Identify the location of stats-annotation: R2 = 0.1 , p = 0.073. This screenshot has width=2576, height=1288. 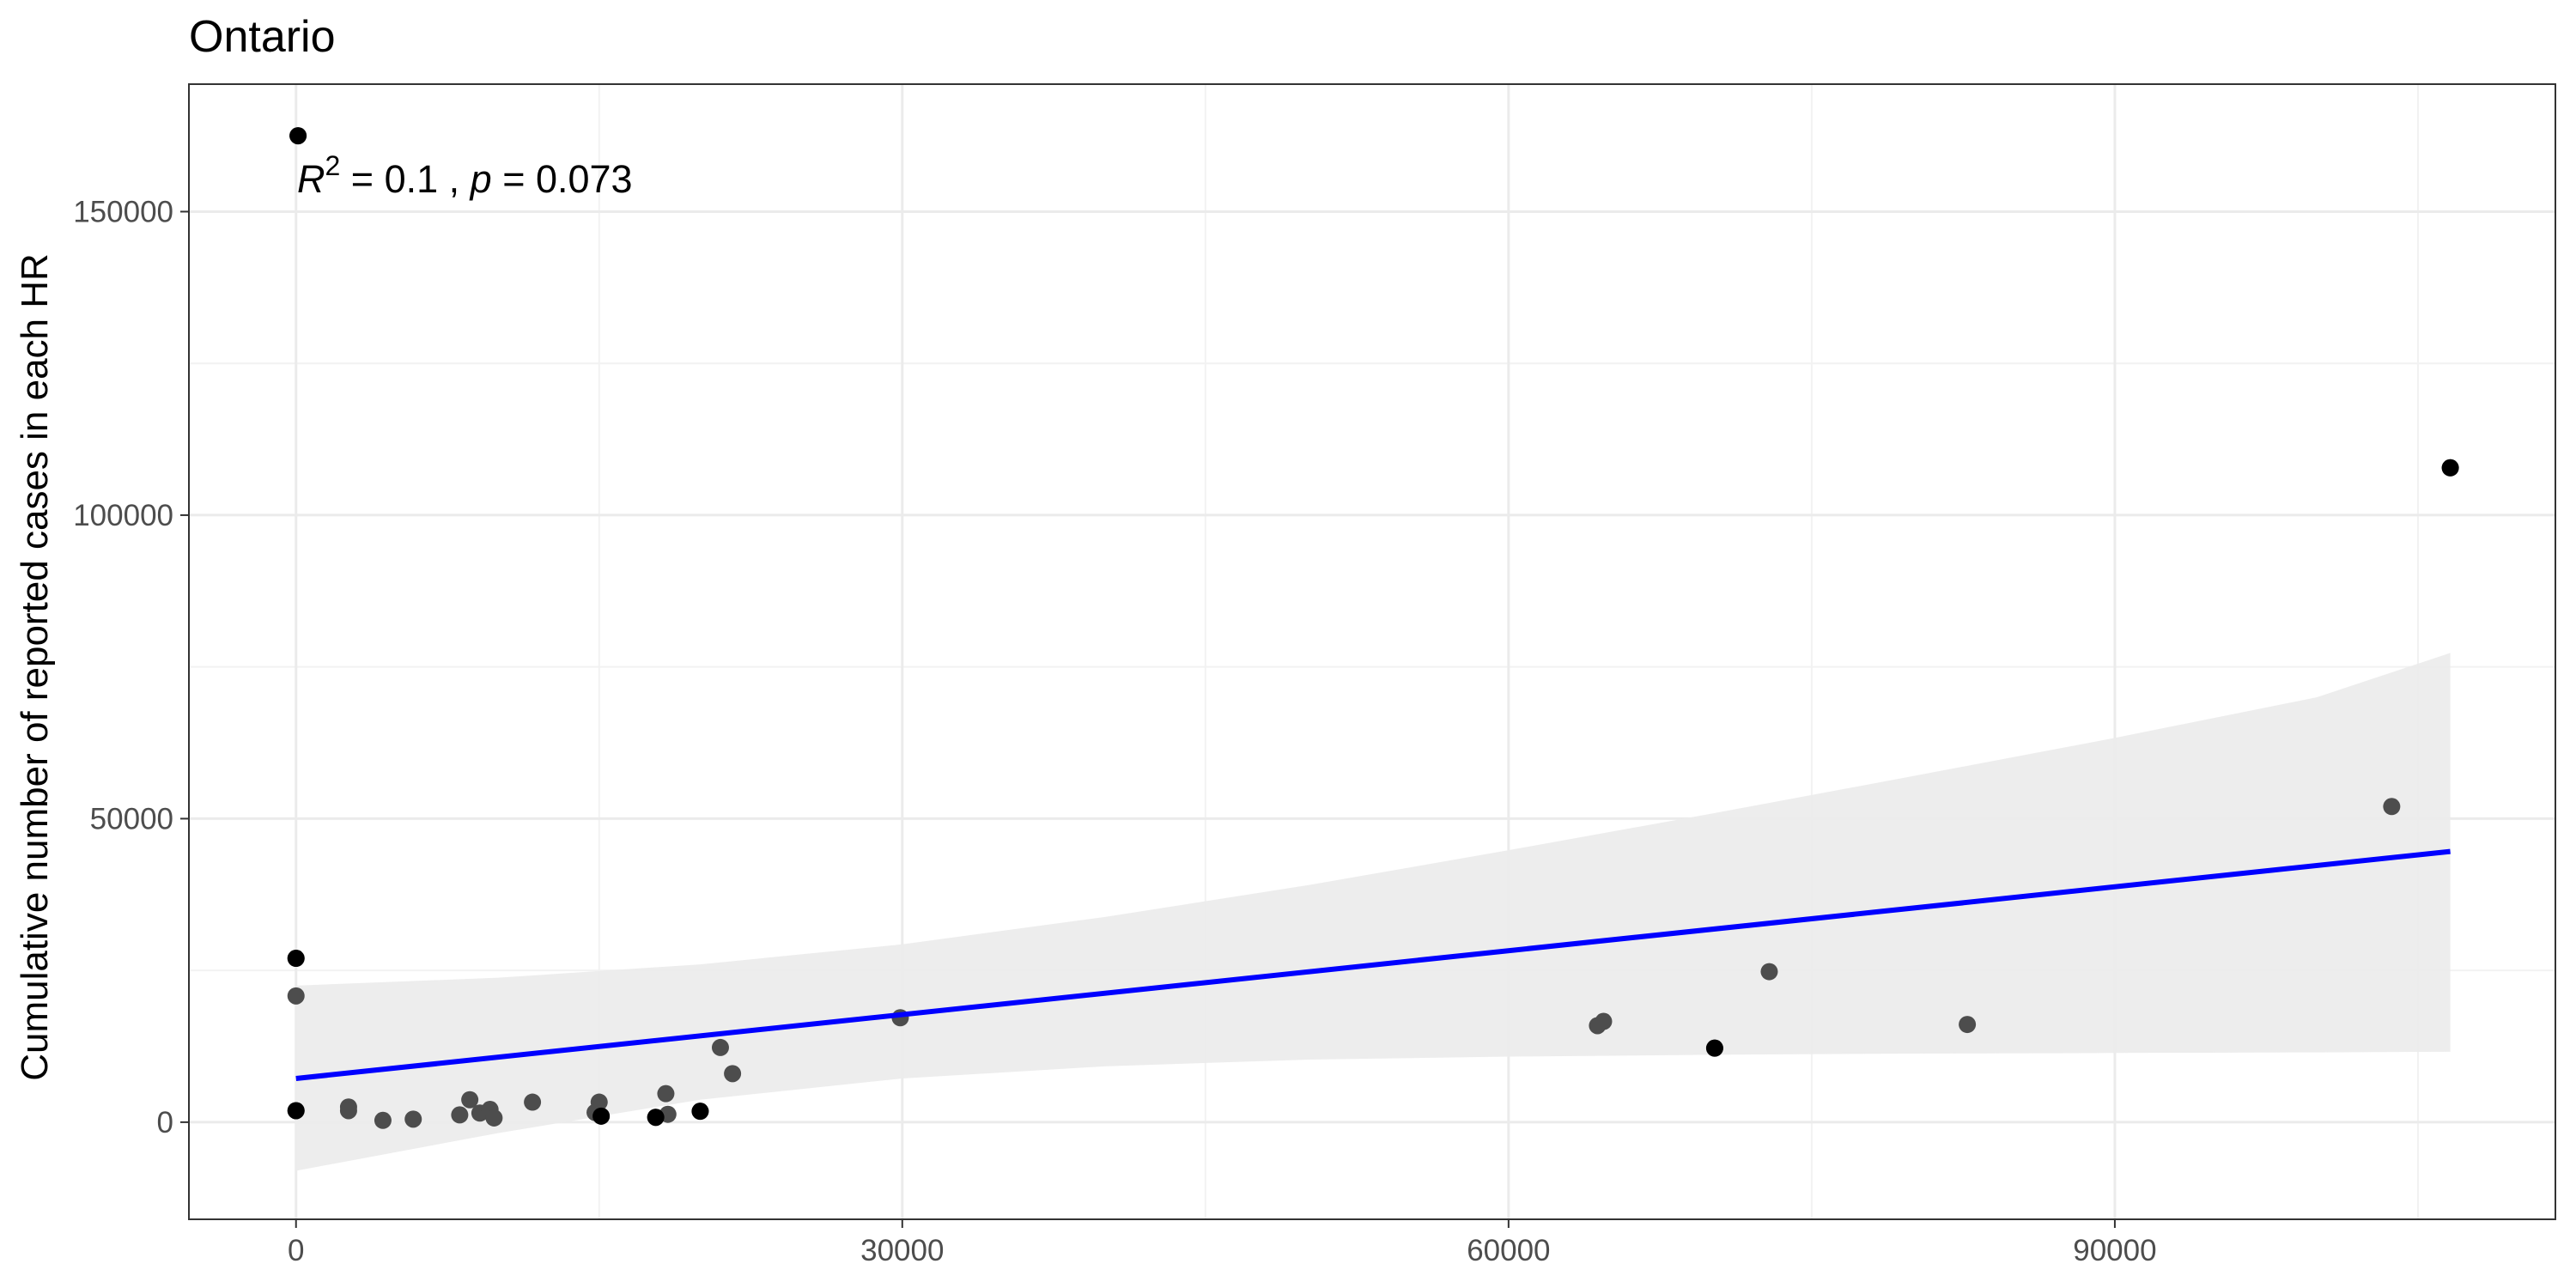
(465, 175).